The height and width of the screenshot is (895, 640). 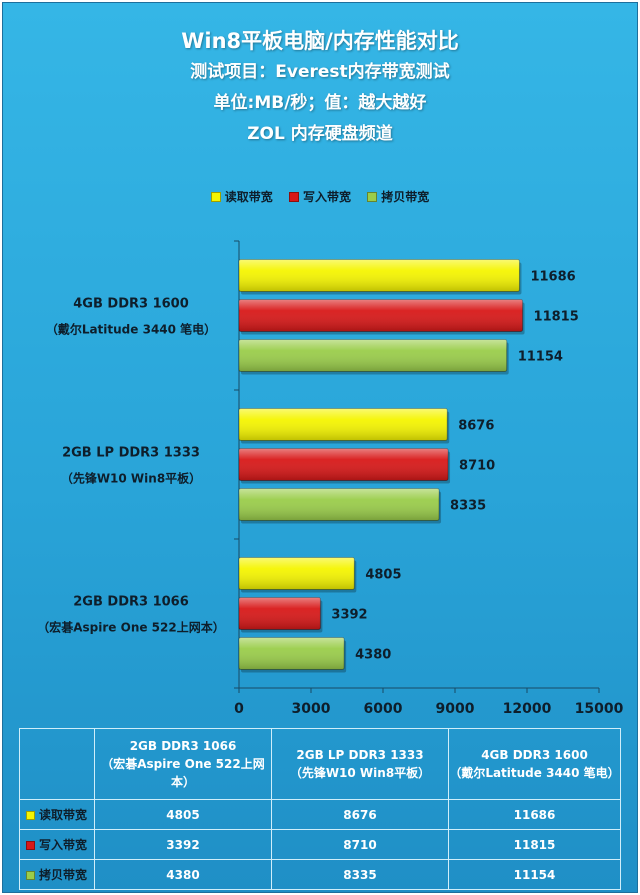 What do you see at coordinates (534, 814) in the screenshot?
I see `table-cell: 11686` at bounding box center [534, 814].